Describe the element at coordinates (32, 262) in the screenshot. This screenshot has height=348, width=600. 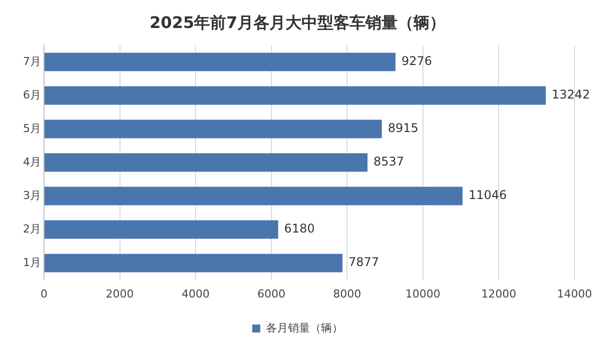
I see `y-tick-label: 1月` at that location.